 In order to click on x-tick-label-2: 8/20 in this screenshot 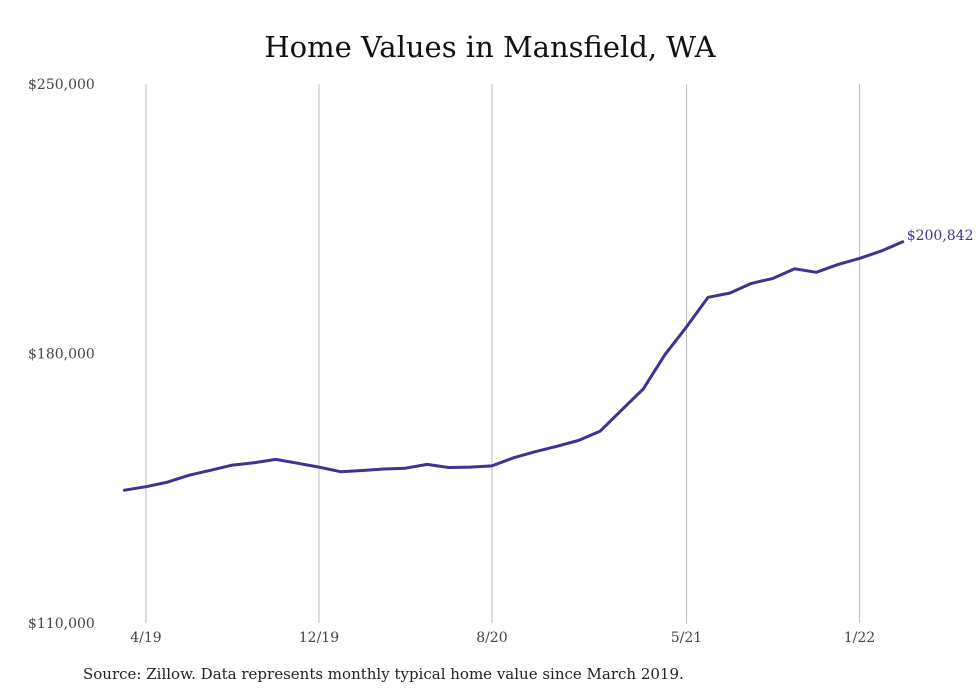, I will do `click(491, 638)`.